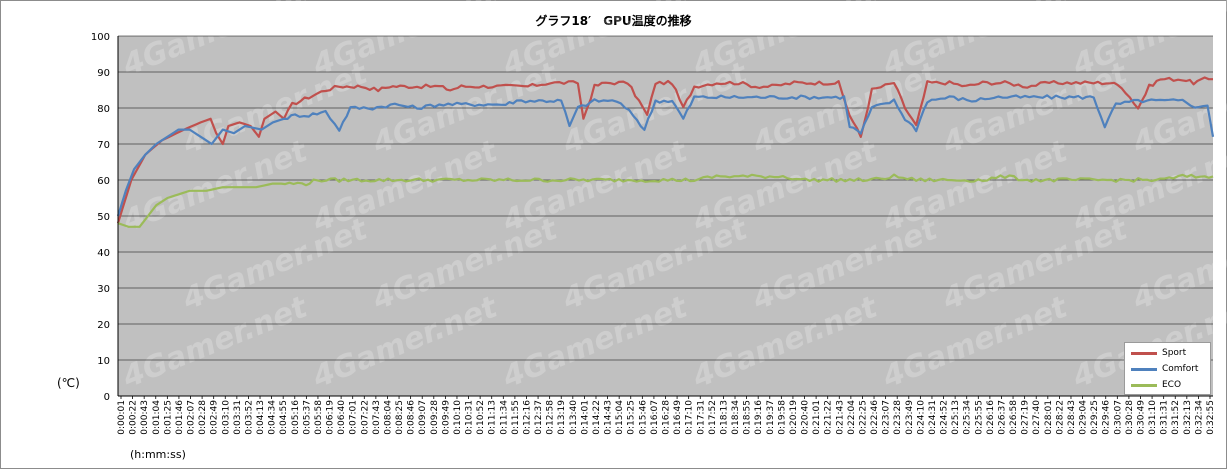 The image size is (1227, 469). What do you see at coordinates (665, 200) in the screenshot?
I see `series-line-eco` at bounding box center [665, 200].